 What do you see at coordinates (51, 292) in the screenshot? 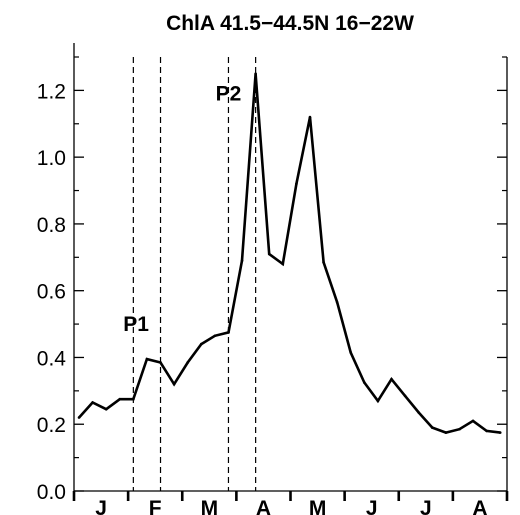
I see `y-tick-label: 0.6` at bounding box center [51, 292].